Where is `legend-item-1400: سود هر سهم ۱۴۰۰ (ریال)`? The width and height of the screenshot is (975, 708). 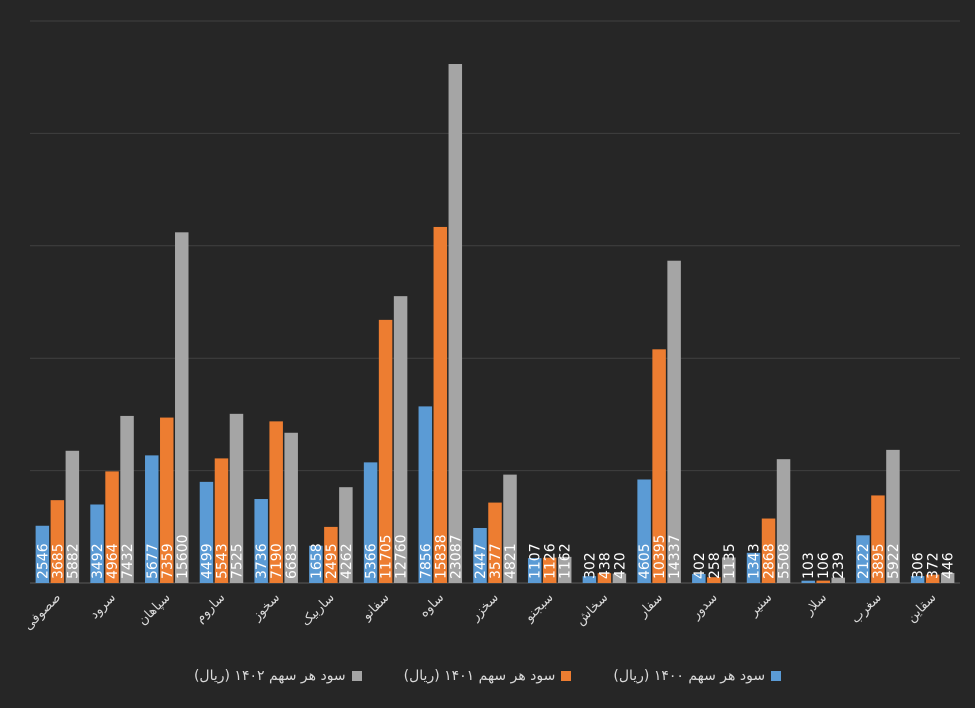 legend-item-1400: سود هر سهم ۱۴۰۰ (ریال) is located at coordinates (697, 676).